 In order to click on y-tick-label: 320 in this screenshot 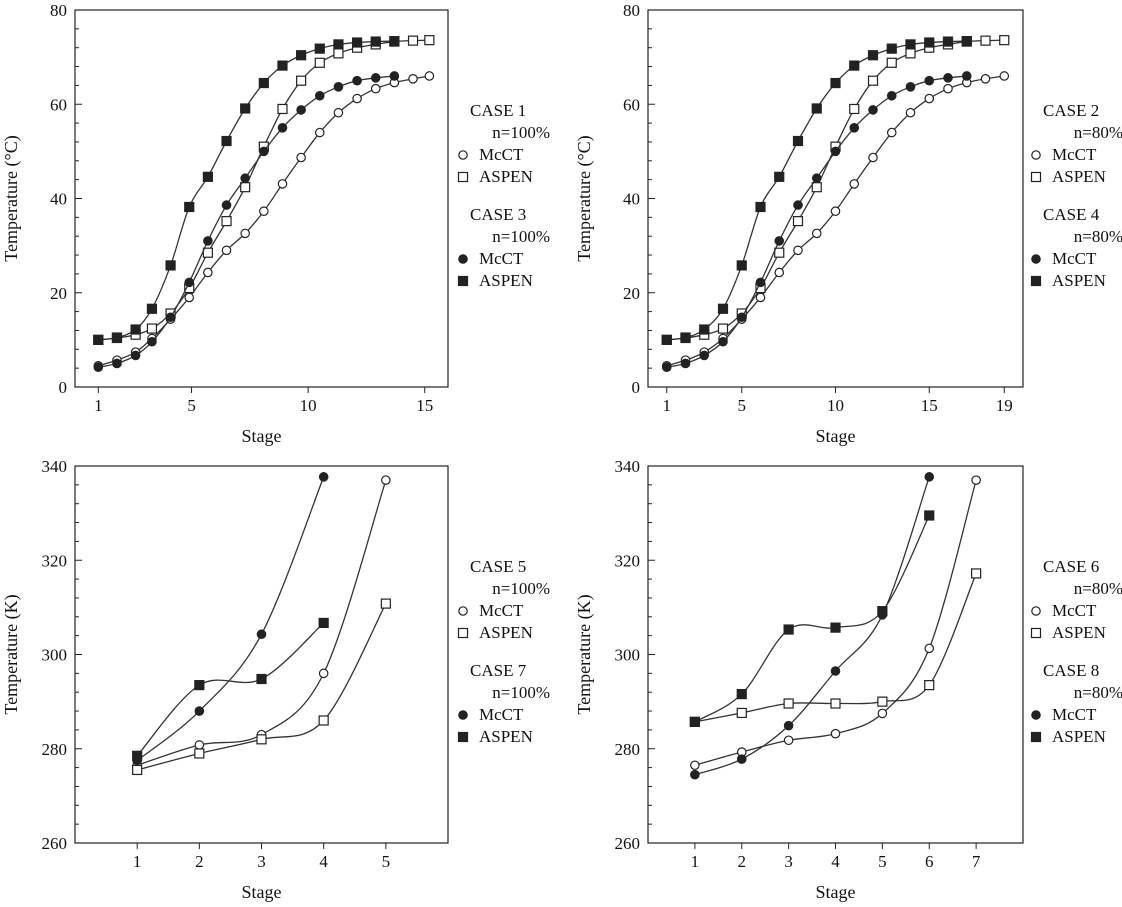, I will do `click(628, 560)`.